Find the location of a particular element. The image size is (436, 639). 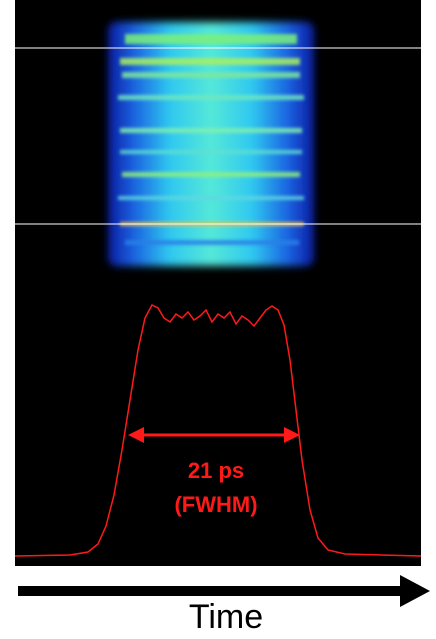

time-arrow is located at coordinates (224, 591).